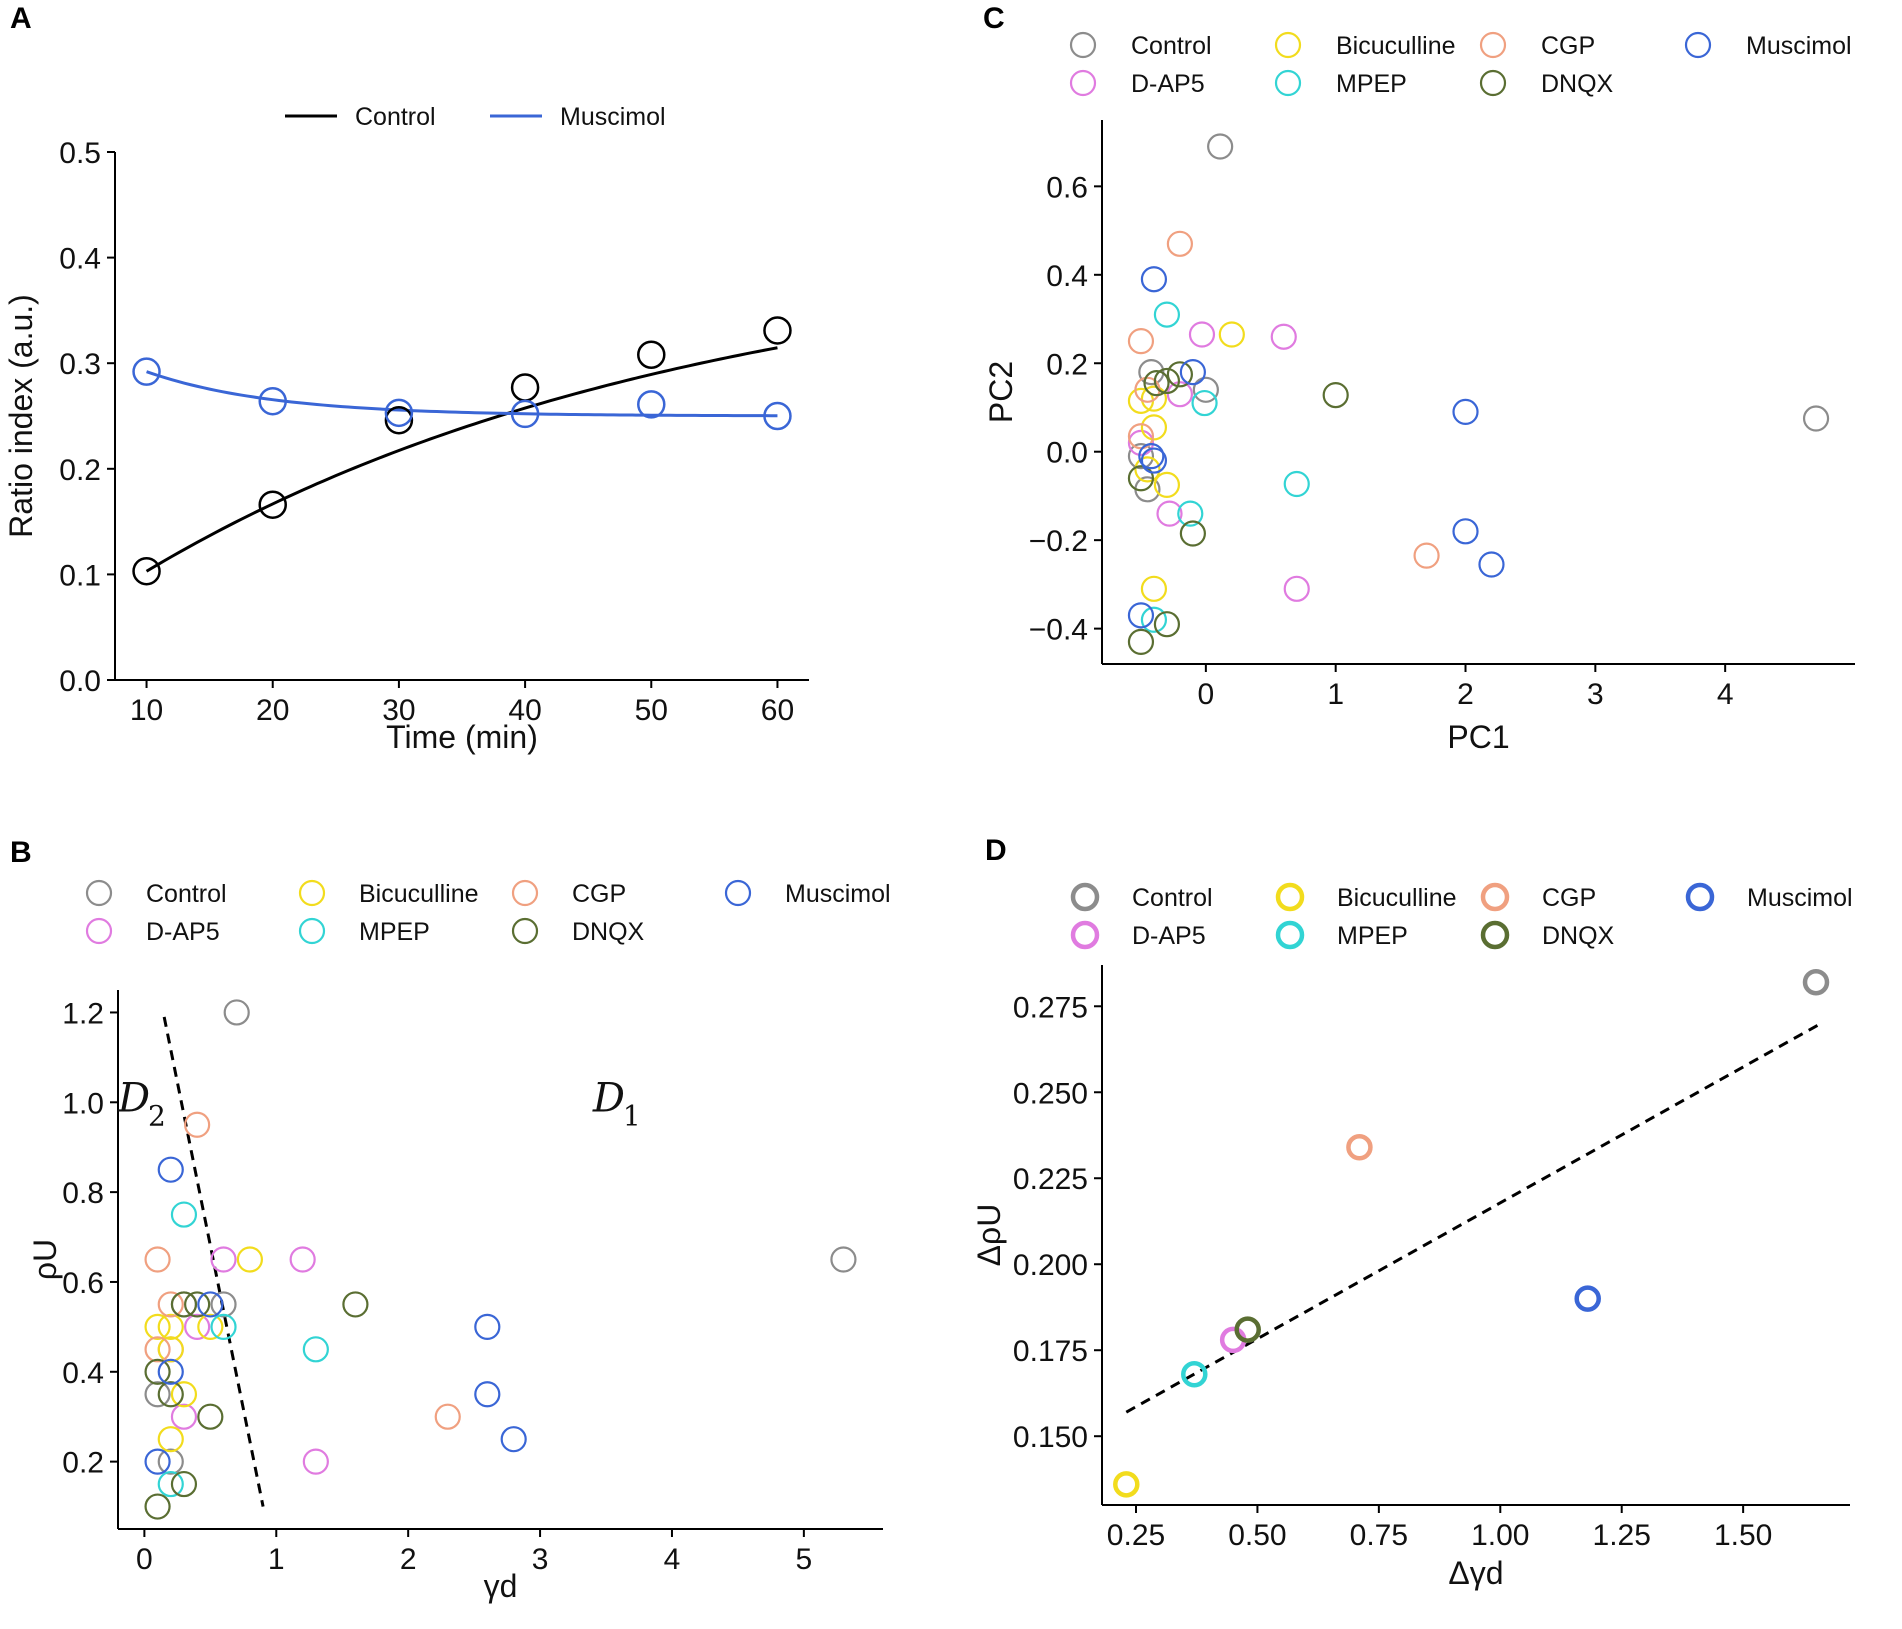 The image size is (1902, 1629). Describe the element at coordinates (672, 1559) in the screenshot. I see `x-tick-label: 4` at that location.